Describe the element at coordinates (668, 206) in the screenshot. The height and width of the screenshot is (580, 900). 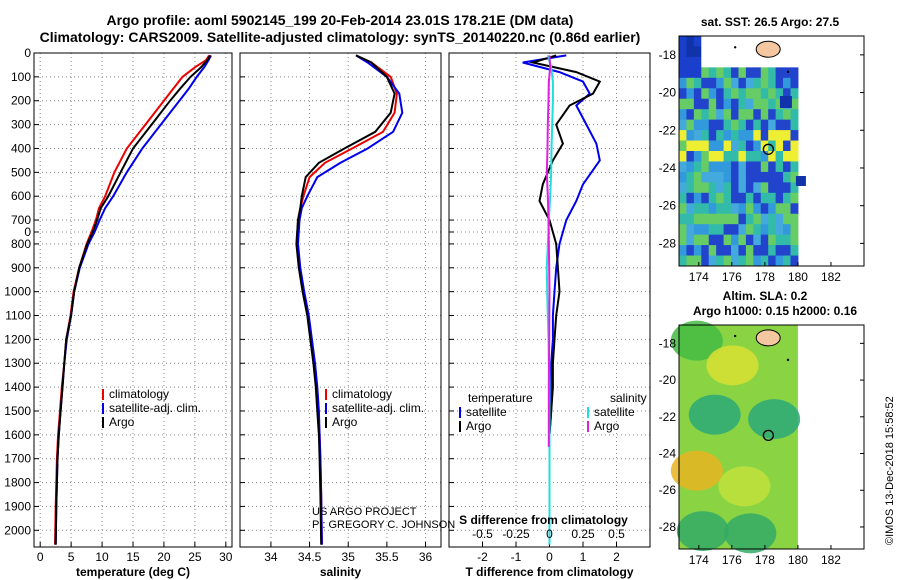
I see `y-tick-label: -26` at that location.